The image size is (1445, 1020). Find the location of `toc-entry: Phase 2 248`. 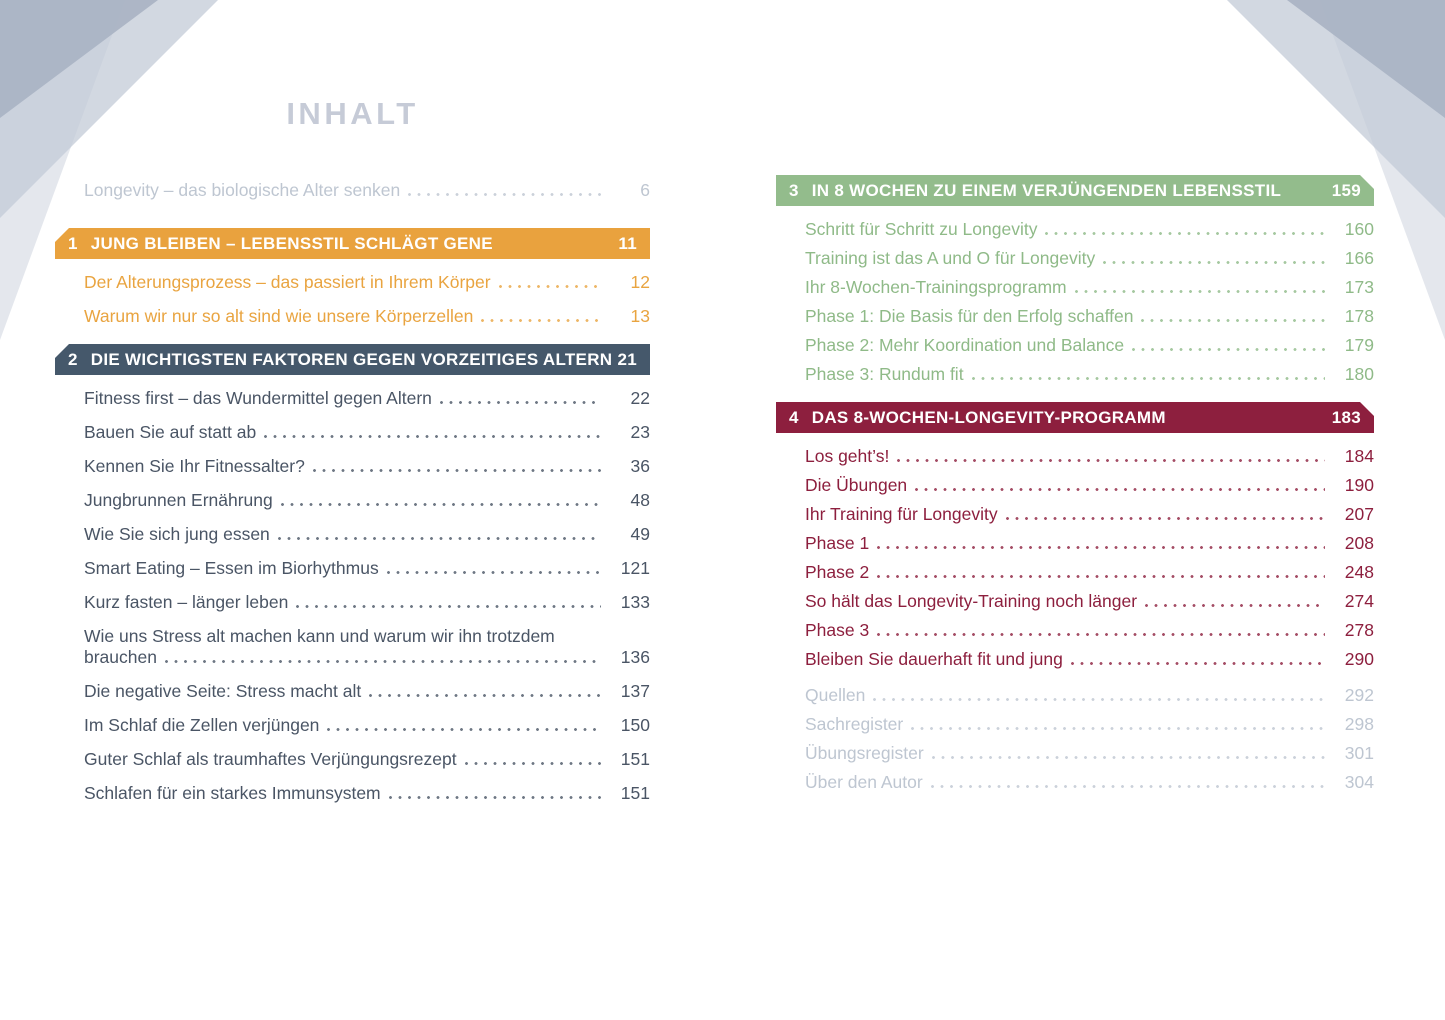

toc-entry: Phase 2 248 is located at coordinates (1089, 572).